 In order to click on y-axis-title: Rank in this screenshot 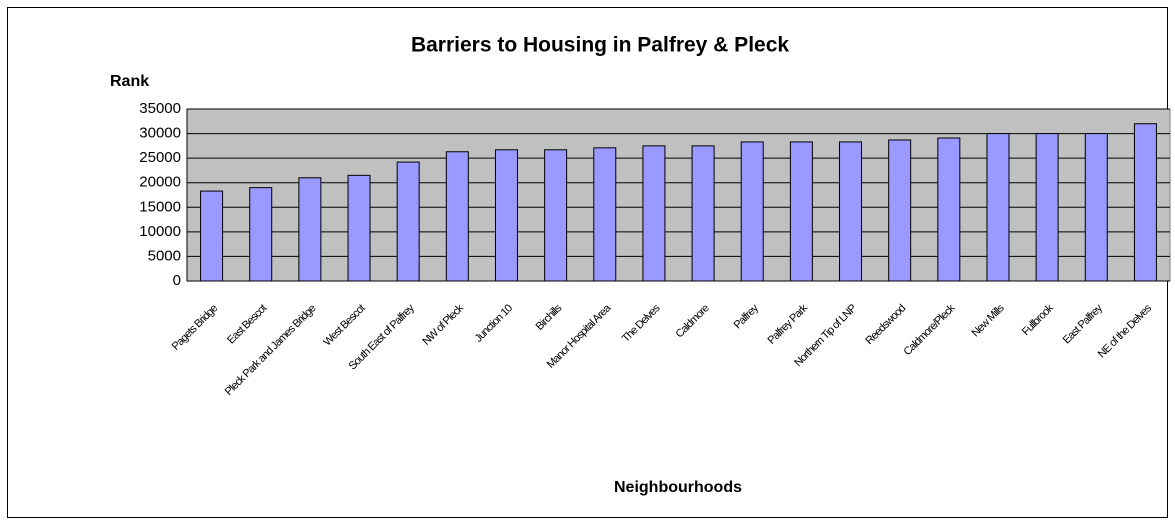, I will do `click(129, 81)`.